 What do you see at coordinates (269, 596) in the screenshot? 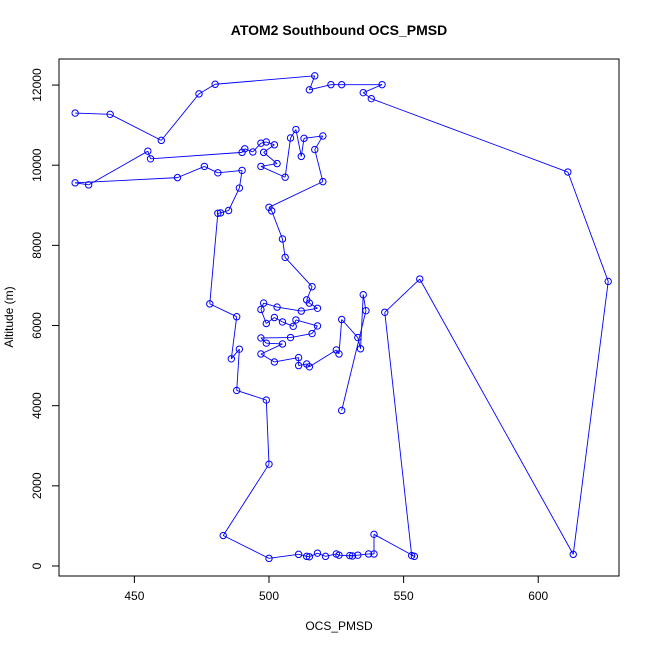
I see `x-tick-label-1: 500` at bounding box center [269, 596].